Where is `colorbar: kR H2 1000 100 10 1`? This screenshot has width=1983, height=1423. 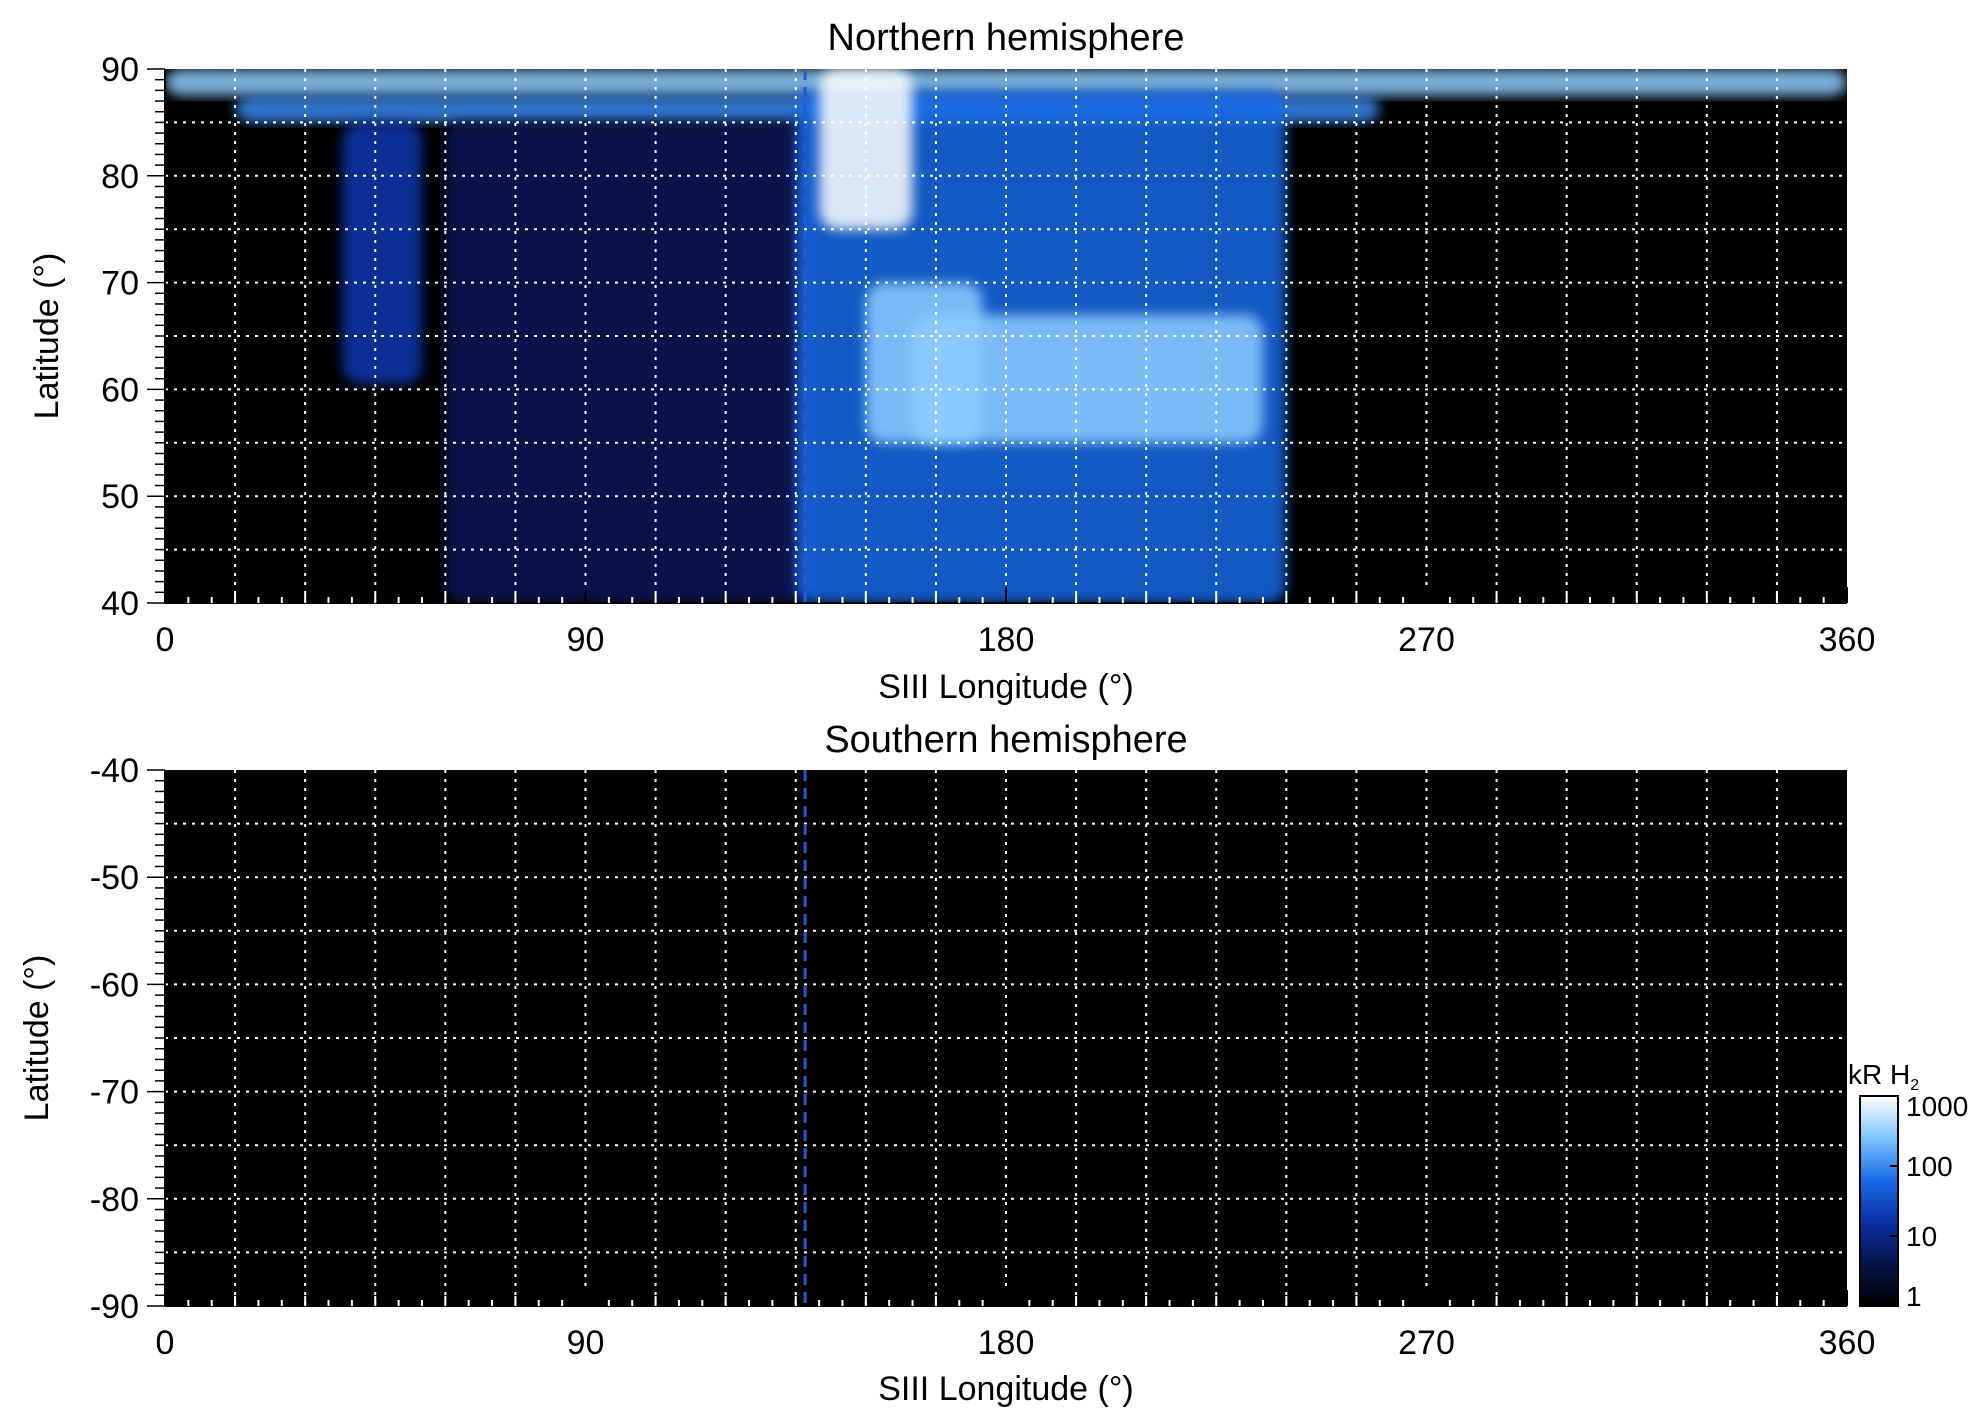 colorbar: kR H2 1000 100 10 1 is located at coordinates (1908, 1185).